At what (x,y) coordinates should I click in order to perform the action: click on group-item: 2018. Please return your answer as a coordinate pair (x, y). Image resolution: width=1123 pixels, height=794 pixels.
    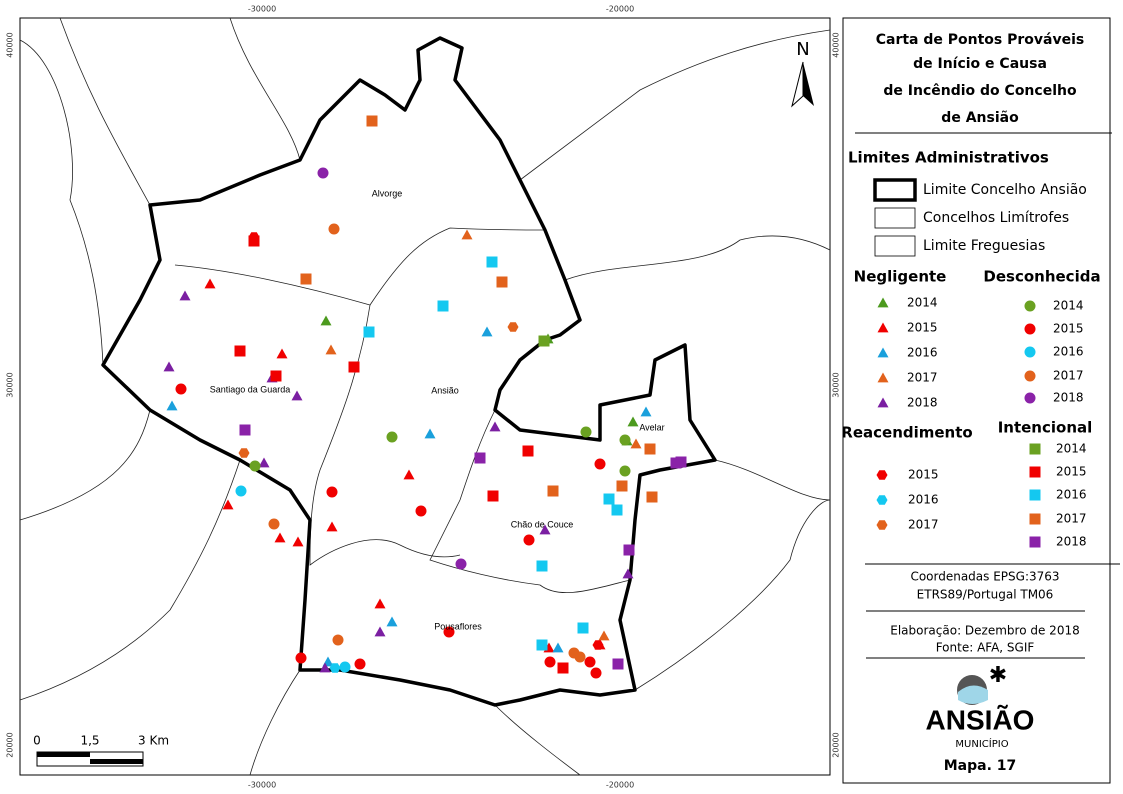
    Looking at the image, I should click on (1071, 542).